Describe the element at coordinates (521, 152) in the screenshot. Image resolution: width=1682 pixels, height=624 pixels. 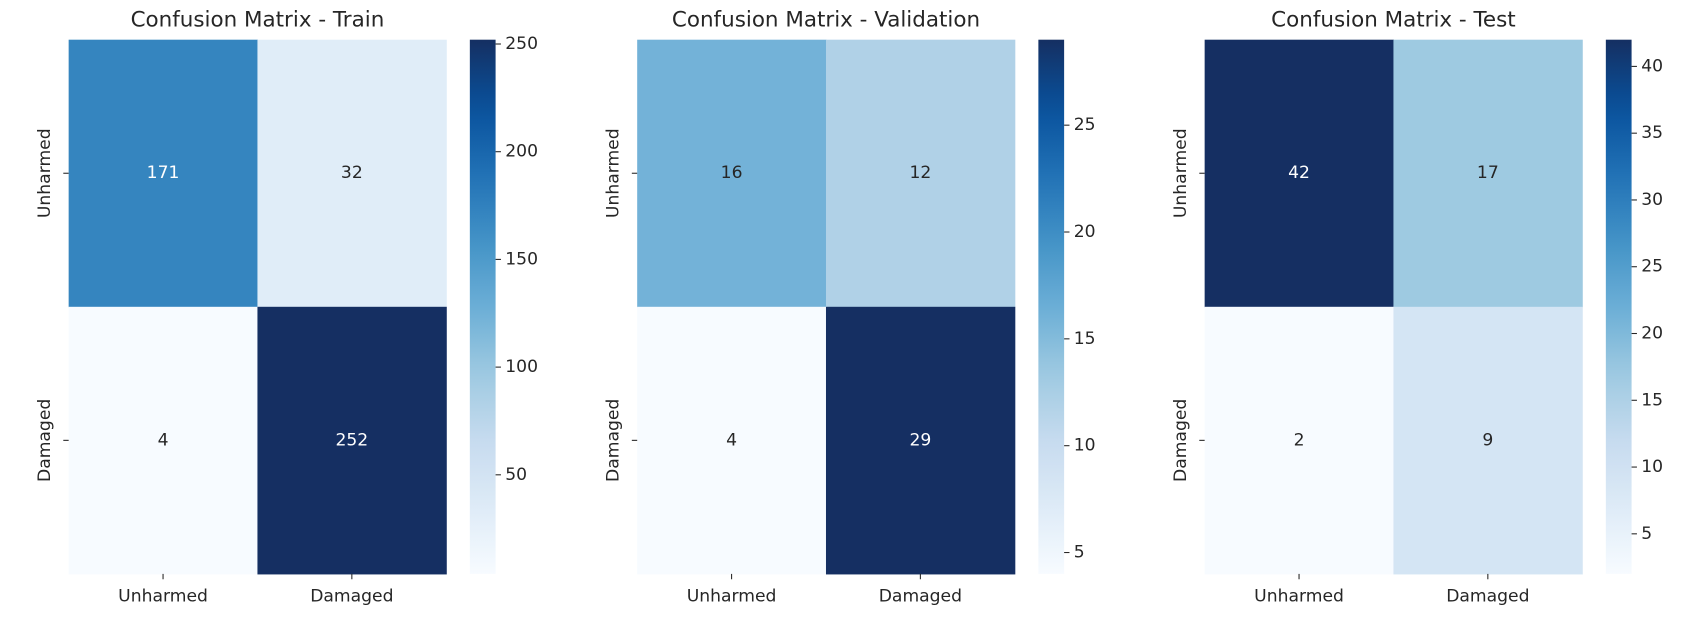
I see `colorbar-tick-label: 200` at that location.